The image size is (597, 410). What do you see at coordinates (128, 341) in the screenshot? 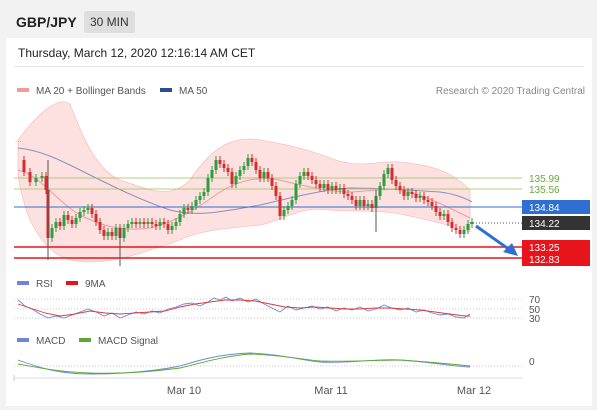
I see `macd-signal-legend-label: MACD Signal` at bounding box center [128, 341].